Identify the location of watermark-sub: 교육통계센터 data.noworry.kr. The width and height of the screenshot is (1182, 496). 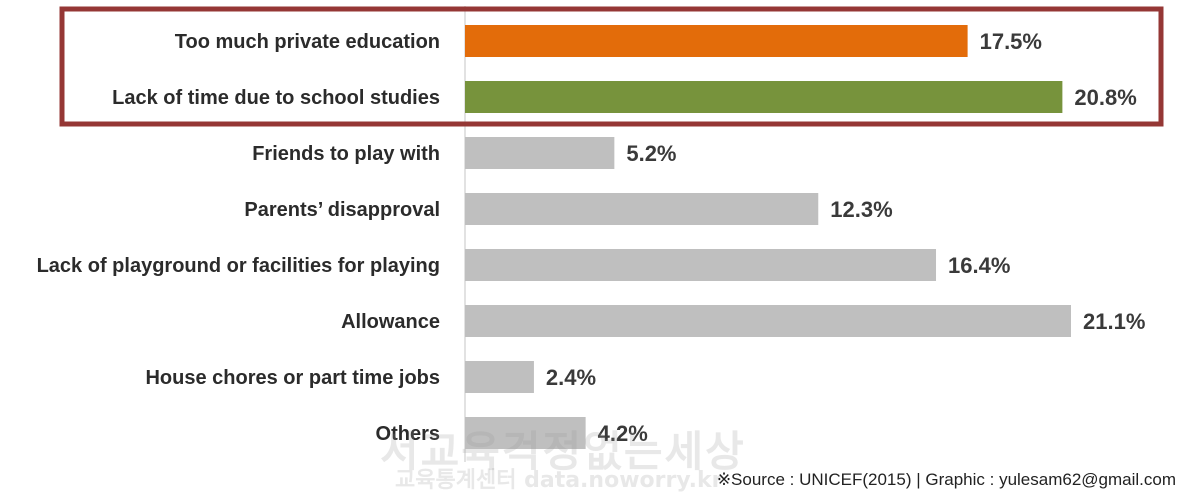
(559, 480).